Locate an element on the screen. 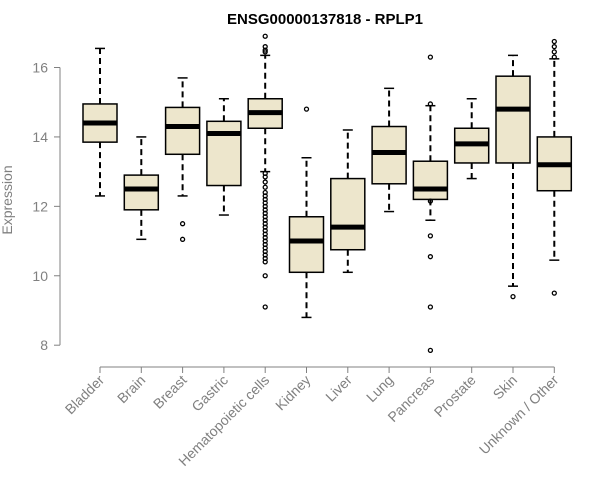 Image resolution: width=600 pixels, height=500 pixels. x-tick-label: Kidney is located at coordinates (293, 393).